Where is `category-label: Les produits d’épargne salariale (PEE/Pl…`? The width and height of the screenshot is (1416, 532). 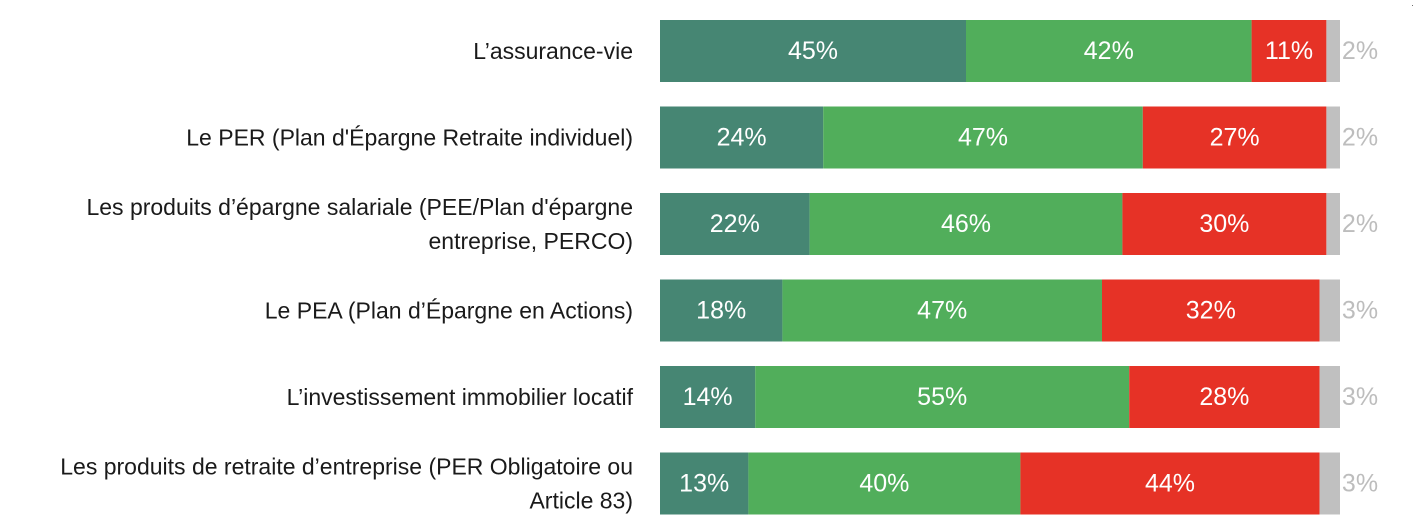
category-label: Les produits d’épargne salariale (PEE/Pl… is located at coordinates (359, 207).